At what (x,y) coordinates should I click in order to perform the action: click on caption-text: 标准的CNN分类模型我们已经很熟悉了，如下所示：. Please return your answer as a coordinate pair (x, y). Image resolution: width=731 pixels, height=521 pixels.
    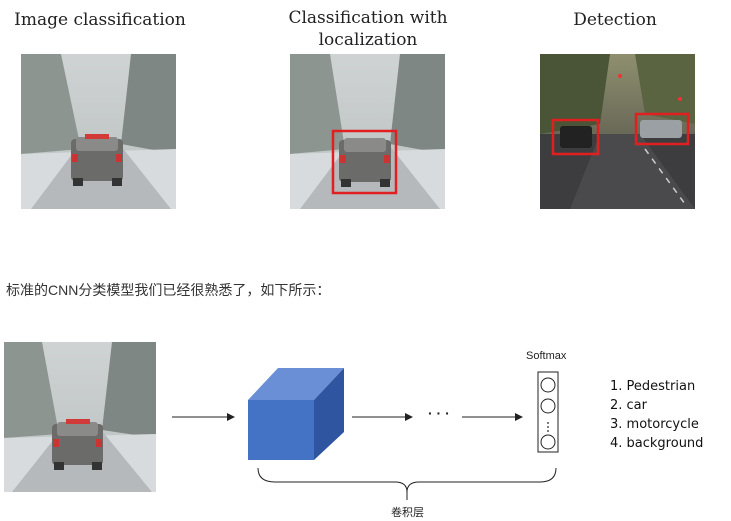
    Looking at the image, I should click on (168, 290).